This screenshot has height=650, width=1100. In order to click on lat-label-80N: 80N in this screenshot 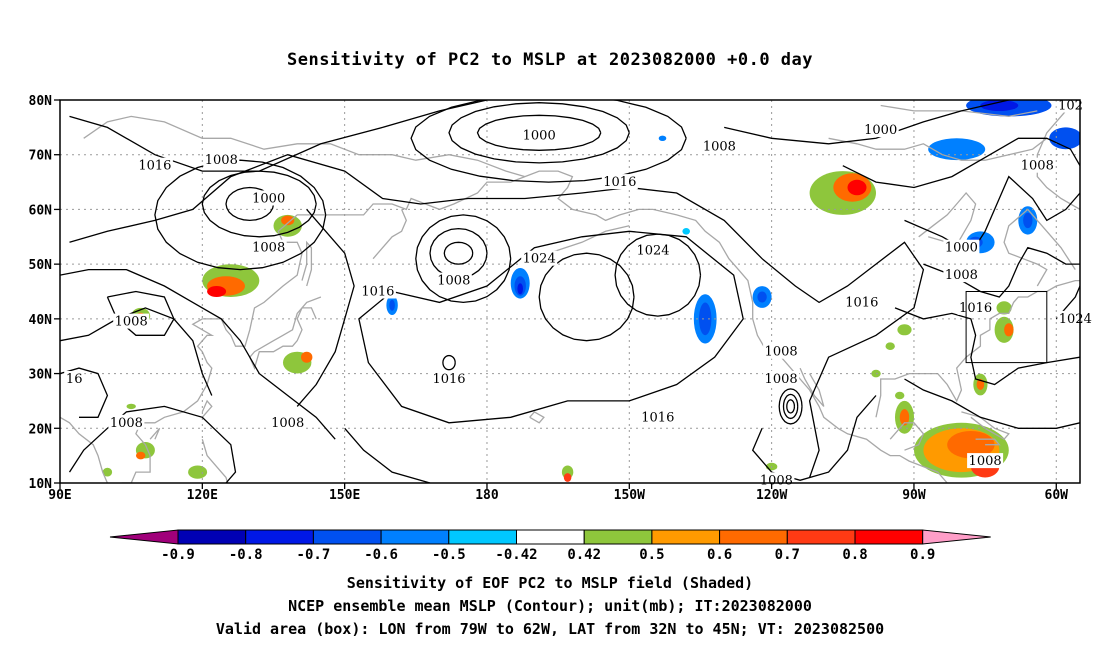, I will do `click(41, 101)`.